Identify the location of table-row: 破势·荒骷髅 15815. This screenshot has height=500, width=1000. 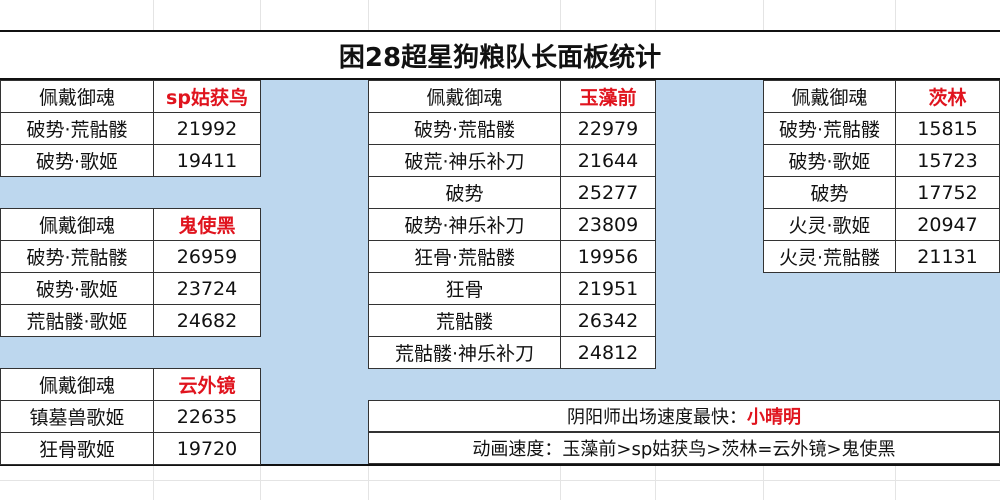
(881, 128).